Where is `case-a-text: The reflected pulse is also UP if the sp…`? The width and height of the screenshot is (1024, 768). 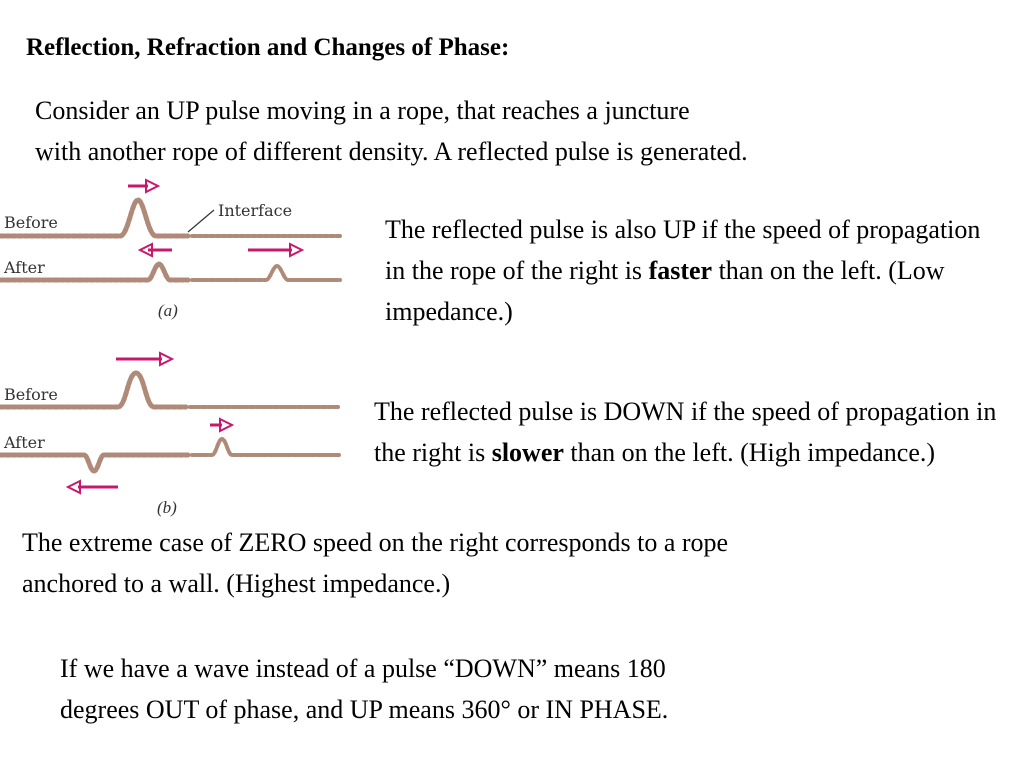
case-a-text: The reflected pulse is also UP if the sp… is located at coordinates (683, 250).